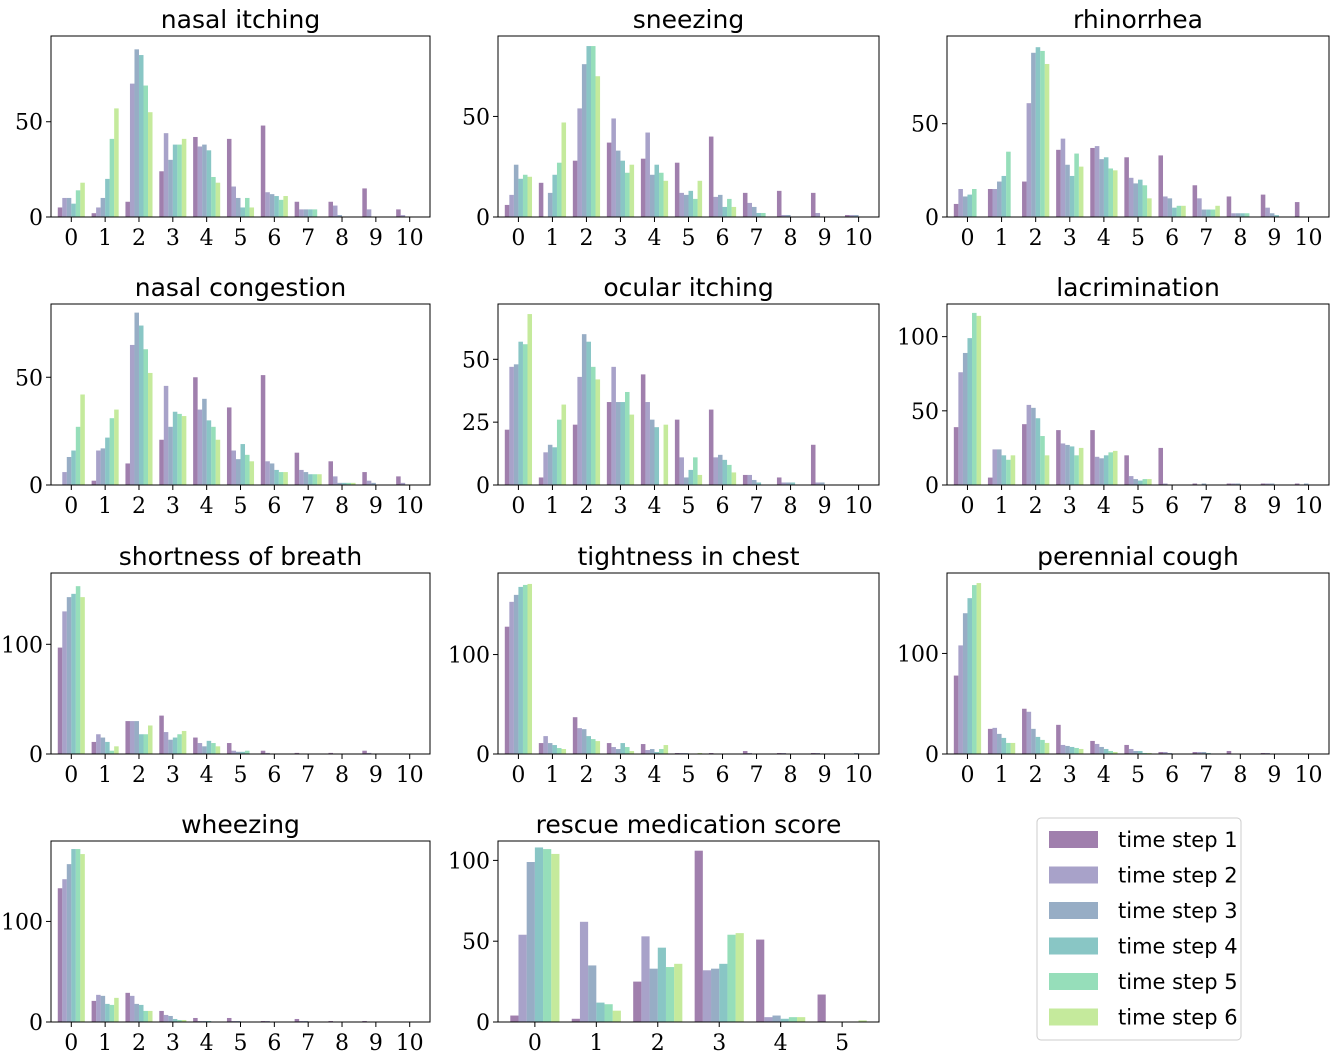 The image size is (1344, 1053). I want to click on legend-swatch, so click(1073, 946).